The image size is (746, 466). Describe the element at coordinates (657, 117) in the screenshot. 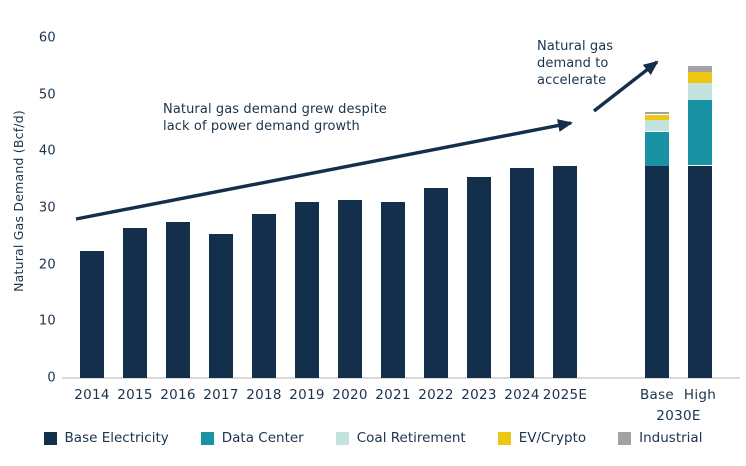

I see `bar-base-segment-ev-crypto` at that location.